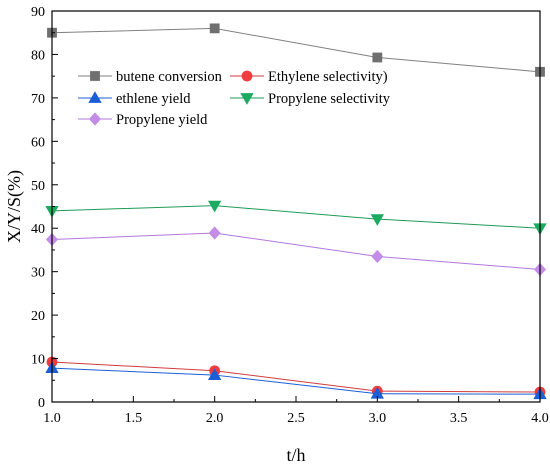 This screenshot has height=469, width=550. Describe the element at coordinates (14, 206) in the screenshot. I see `y-axis-title: X/Y/S(%)` at that location.